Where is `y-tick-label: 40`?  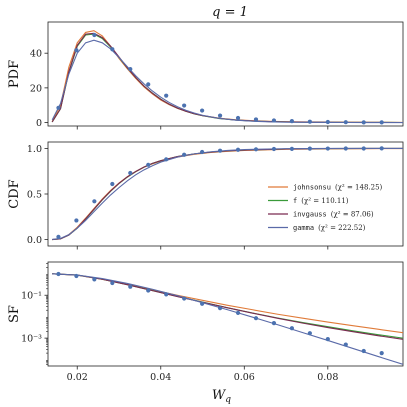
y-tick-label: 40 is located at coordinates (36, 54).